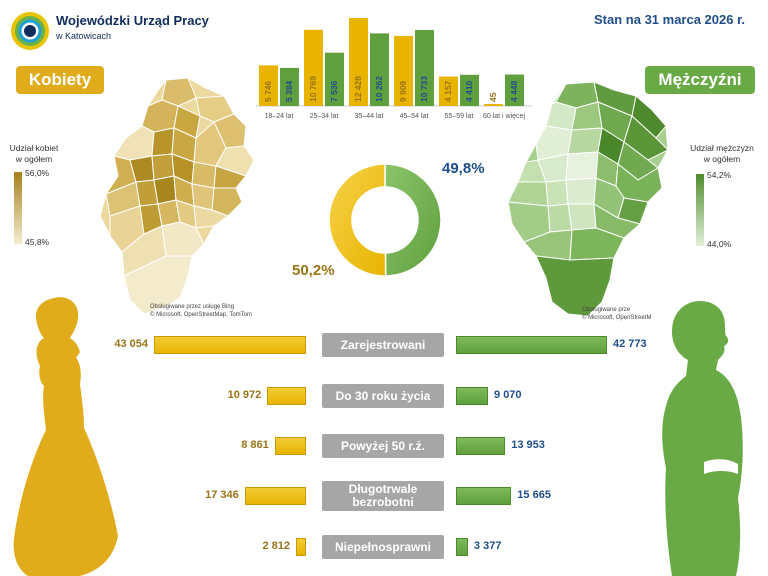 This screenshot has height=576, width=768. What do you see at coordinates (702, 438) in the screenshot?
I see `man-silhouette` at bounding box center [702, 438].